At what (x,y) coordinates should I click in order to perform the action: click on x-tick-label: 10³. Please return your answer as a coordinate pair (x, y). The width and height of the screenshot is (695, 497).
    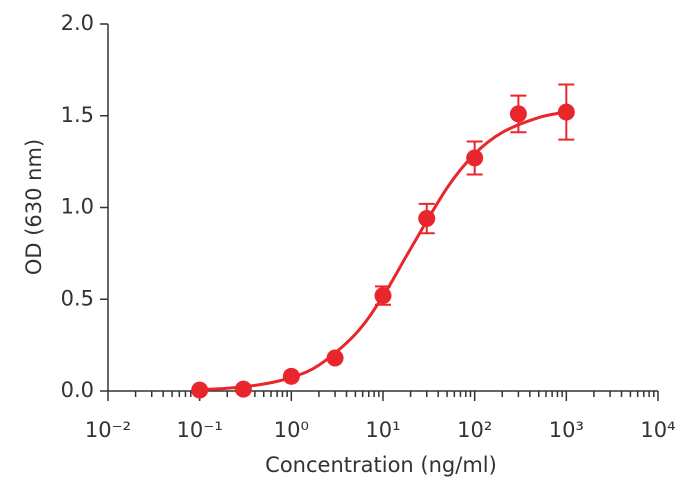
    Looking at the image, I should click on (566, 430).